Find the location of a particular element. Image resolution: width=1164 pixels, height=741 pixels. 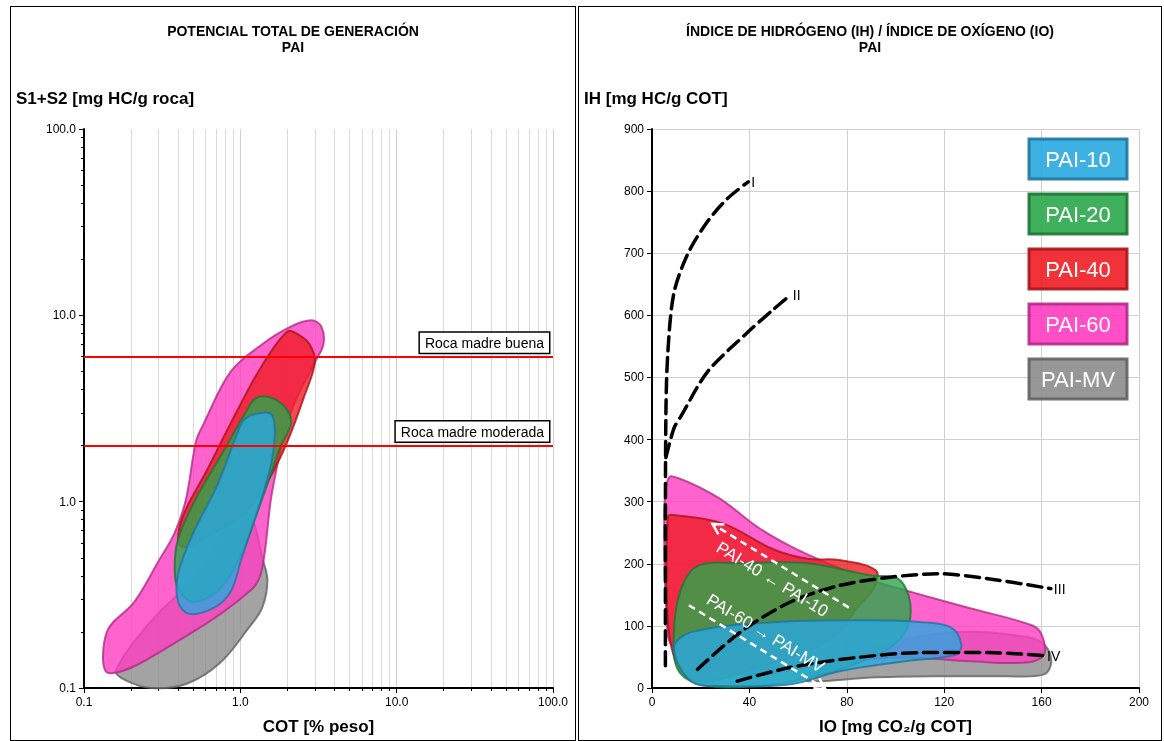

x-tick-label: 1.0 is located at coordinates (240, 702).